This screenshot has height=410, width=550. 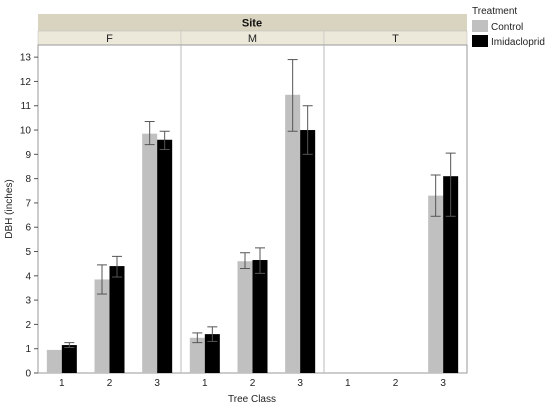 What do you see at coordinates (28, 203) in the screenshot?
I see `y-tick-label: 7` at bounding box center [28, 203].